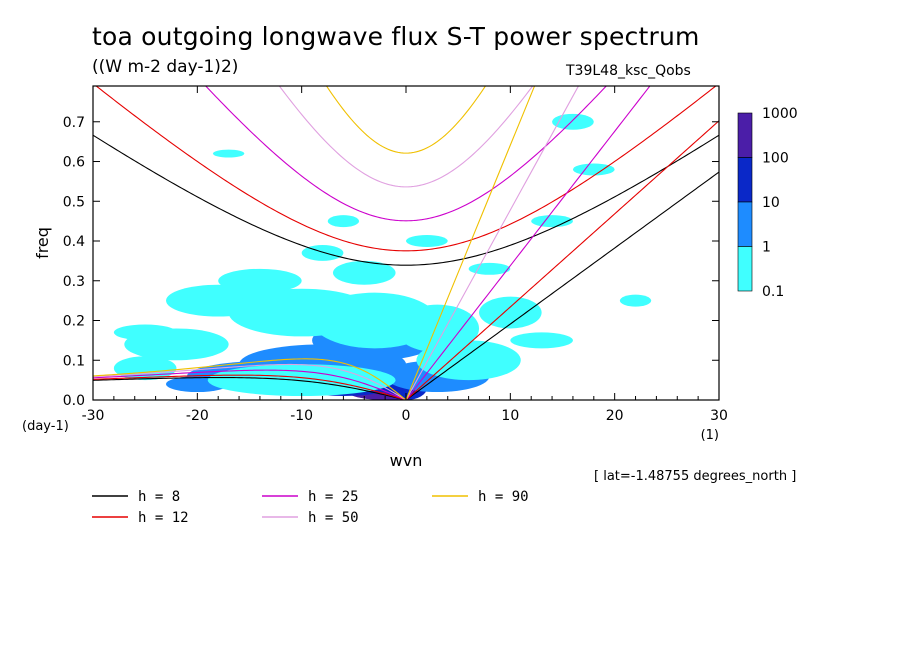 This screenshot has width=904, height=654. What do you see at coordinates (74, 401) in the screenshot?
I see `y-tick-label: 0.0` at bounding box center [74, 401].